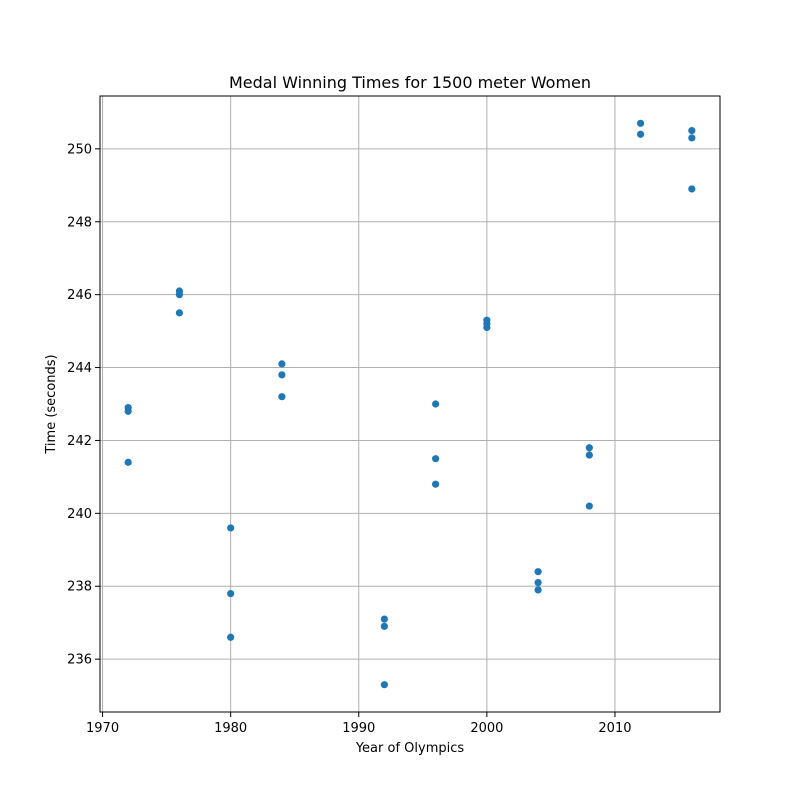 The height and width of the screenshot is (800, 800). I want to click on y-tick-label: 238, so click(79, 587).